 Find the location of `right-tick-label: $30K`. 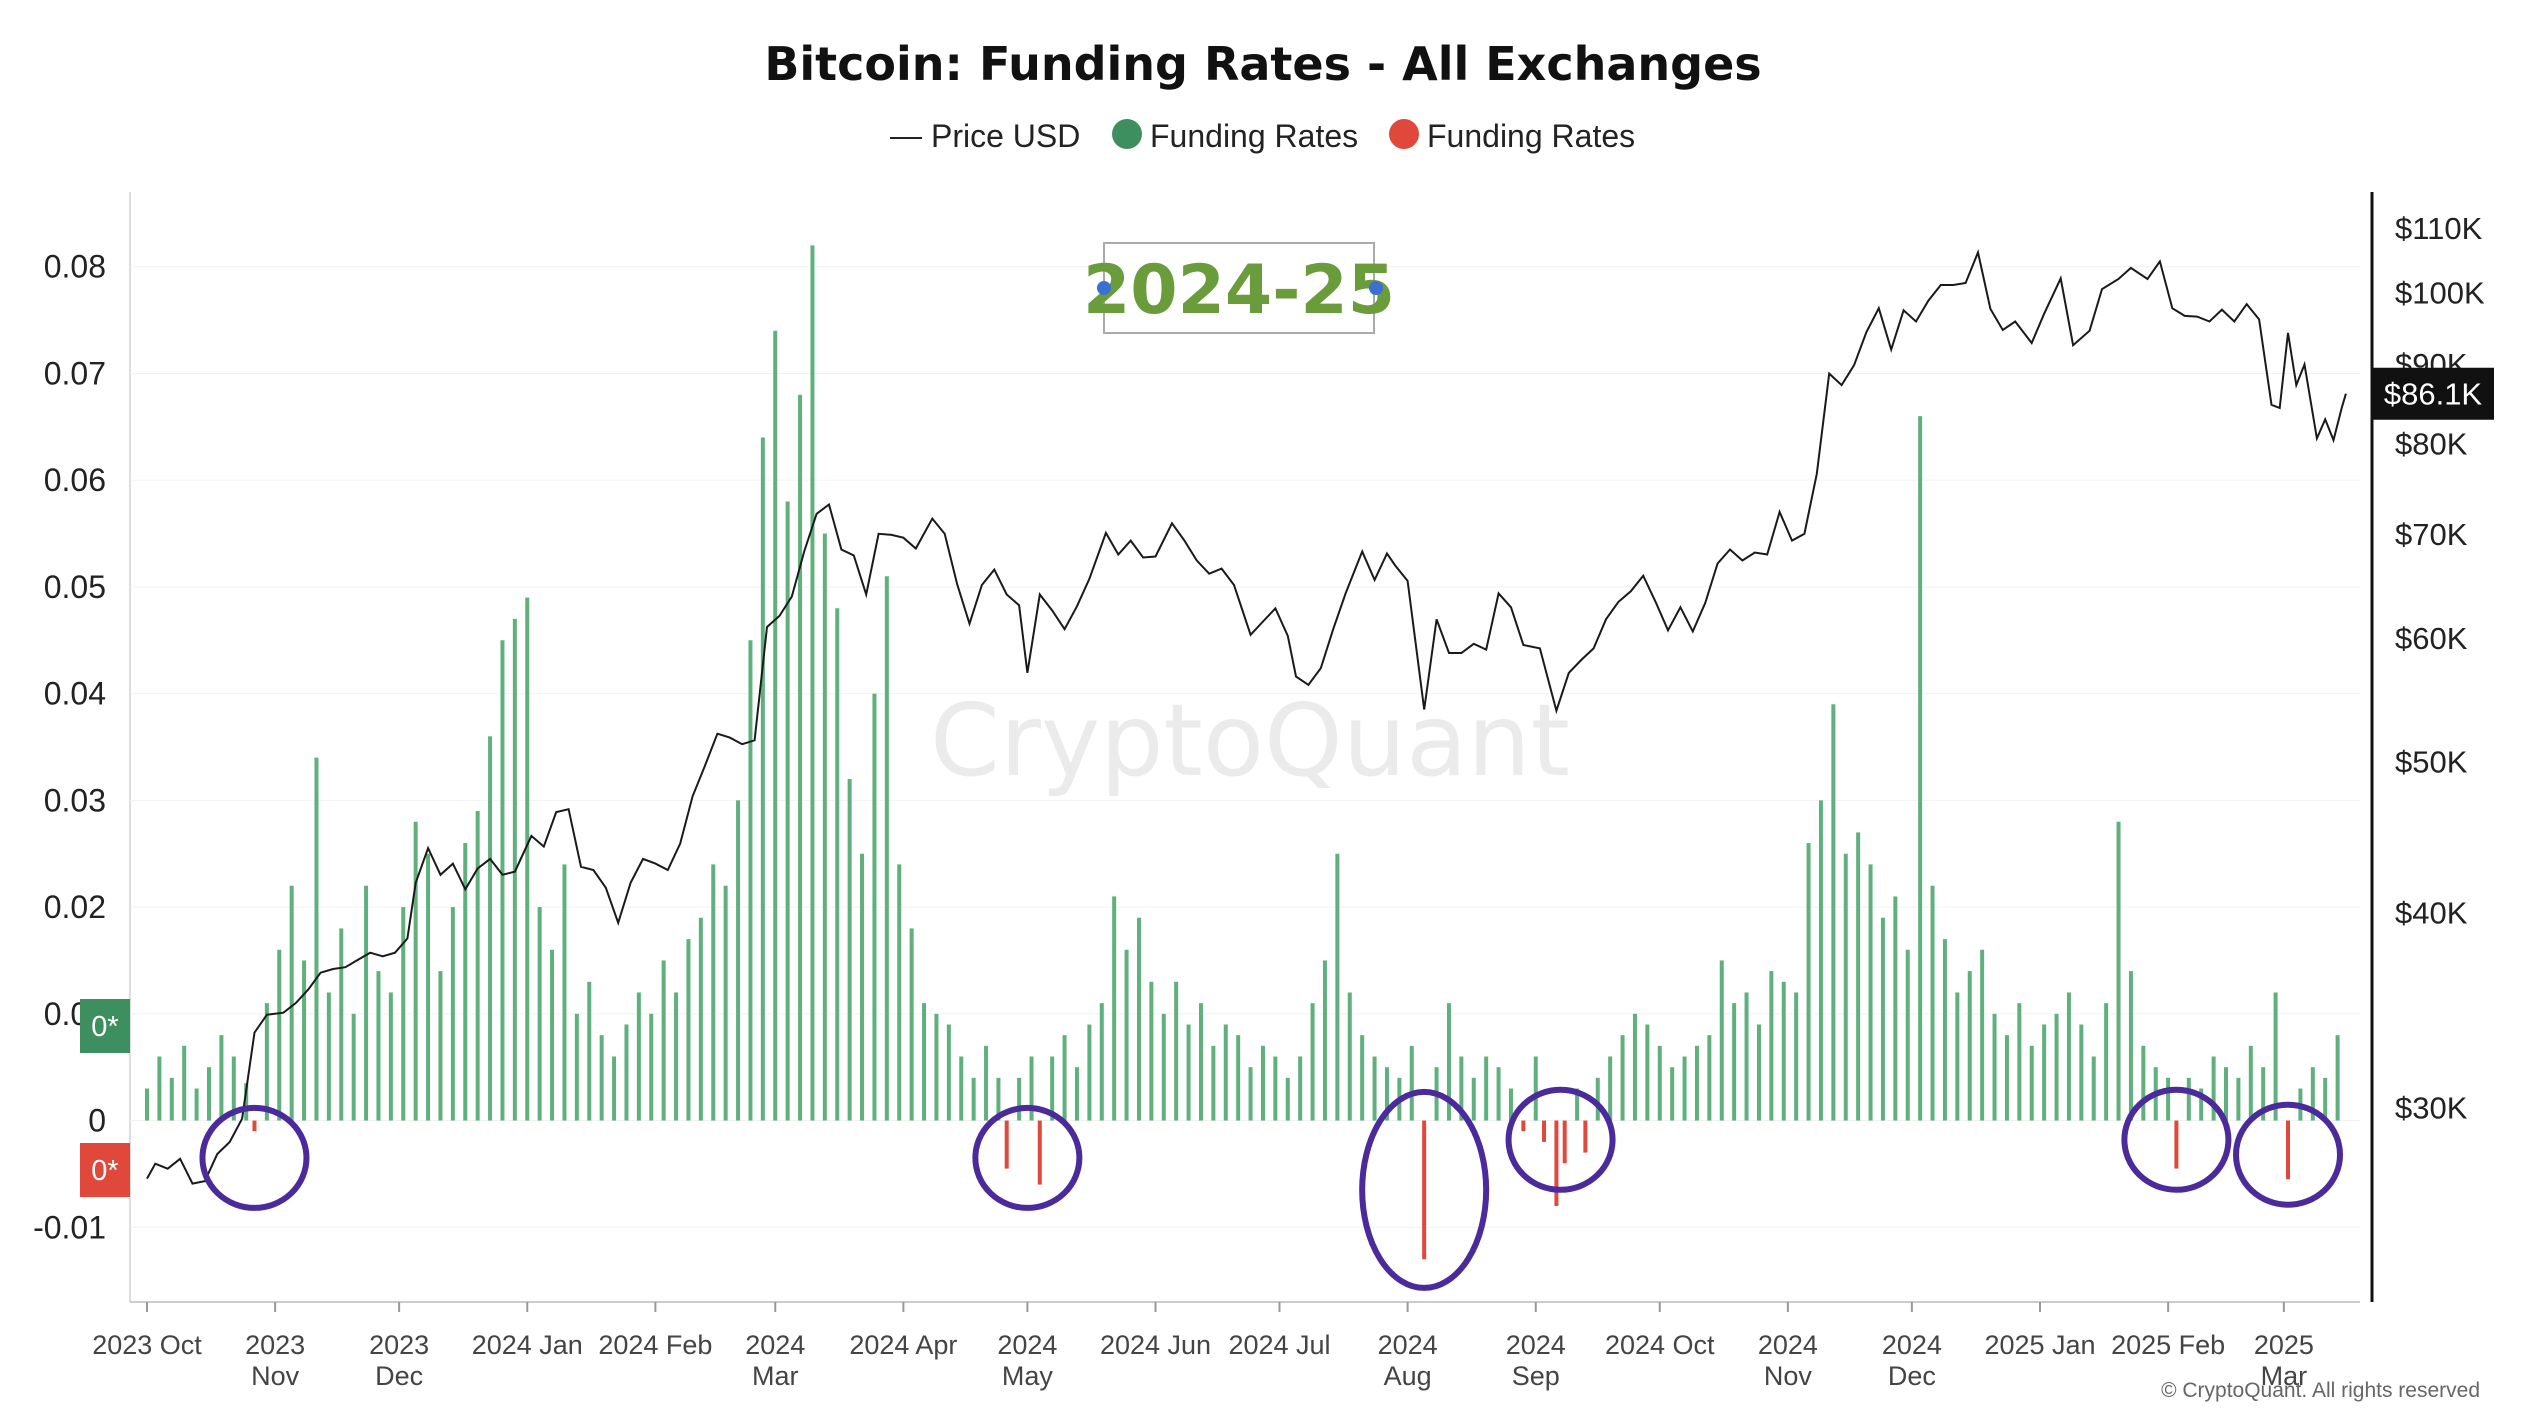

right-tick-label: $30K is located at coordinates (2431, 1107).